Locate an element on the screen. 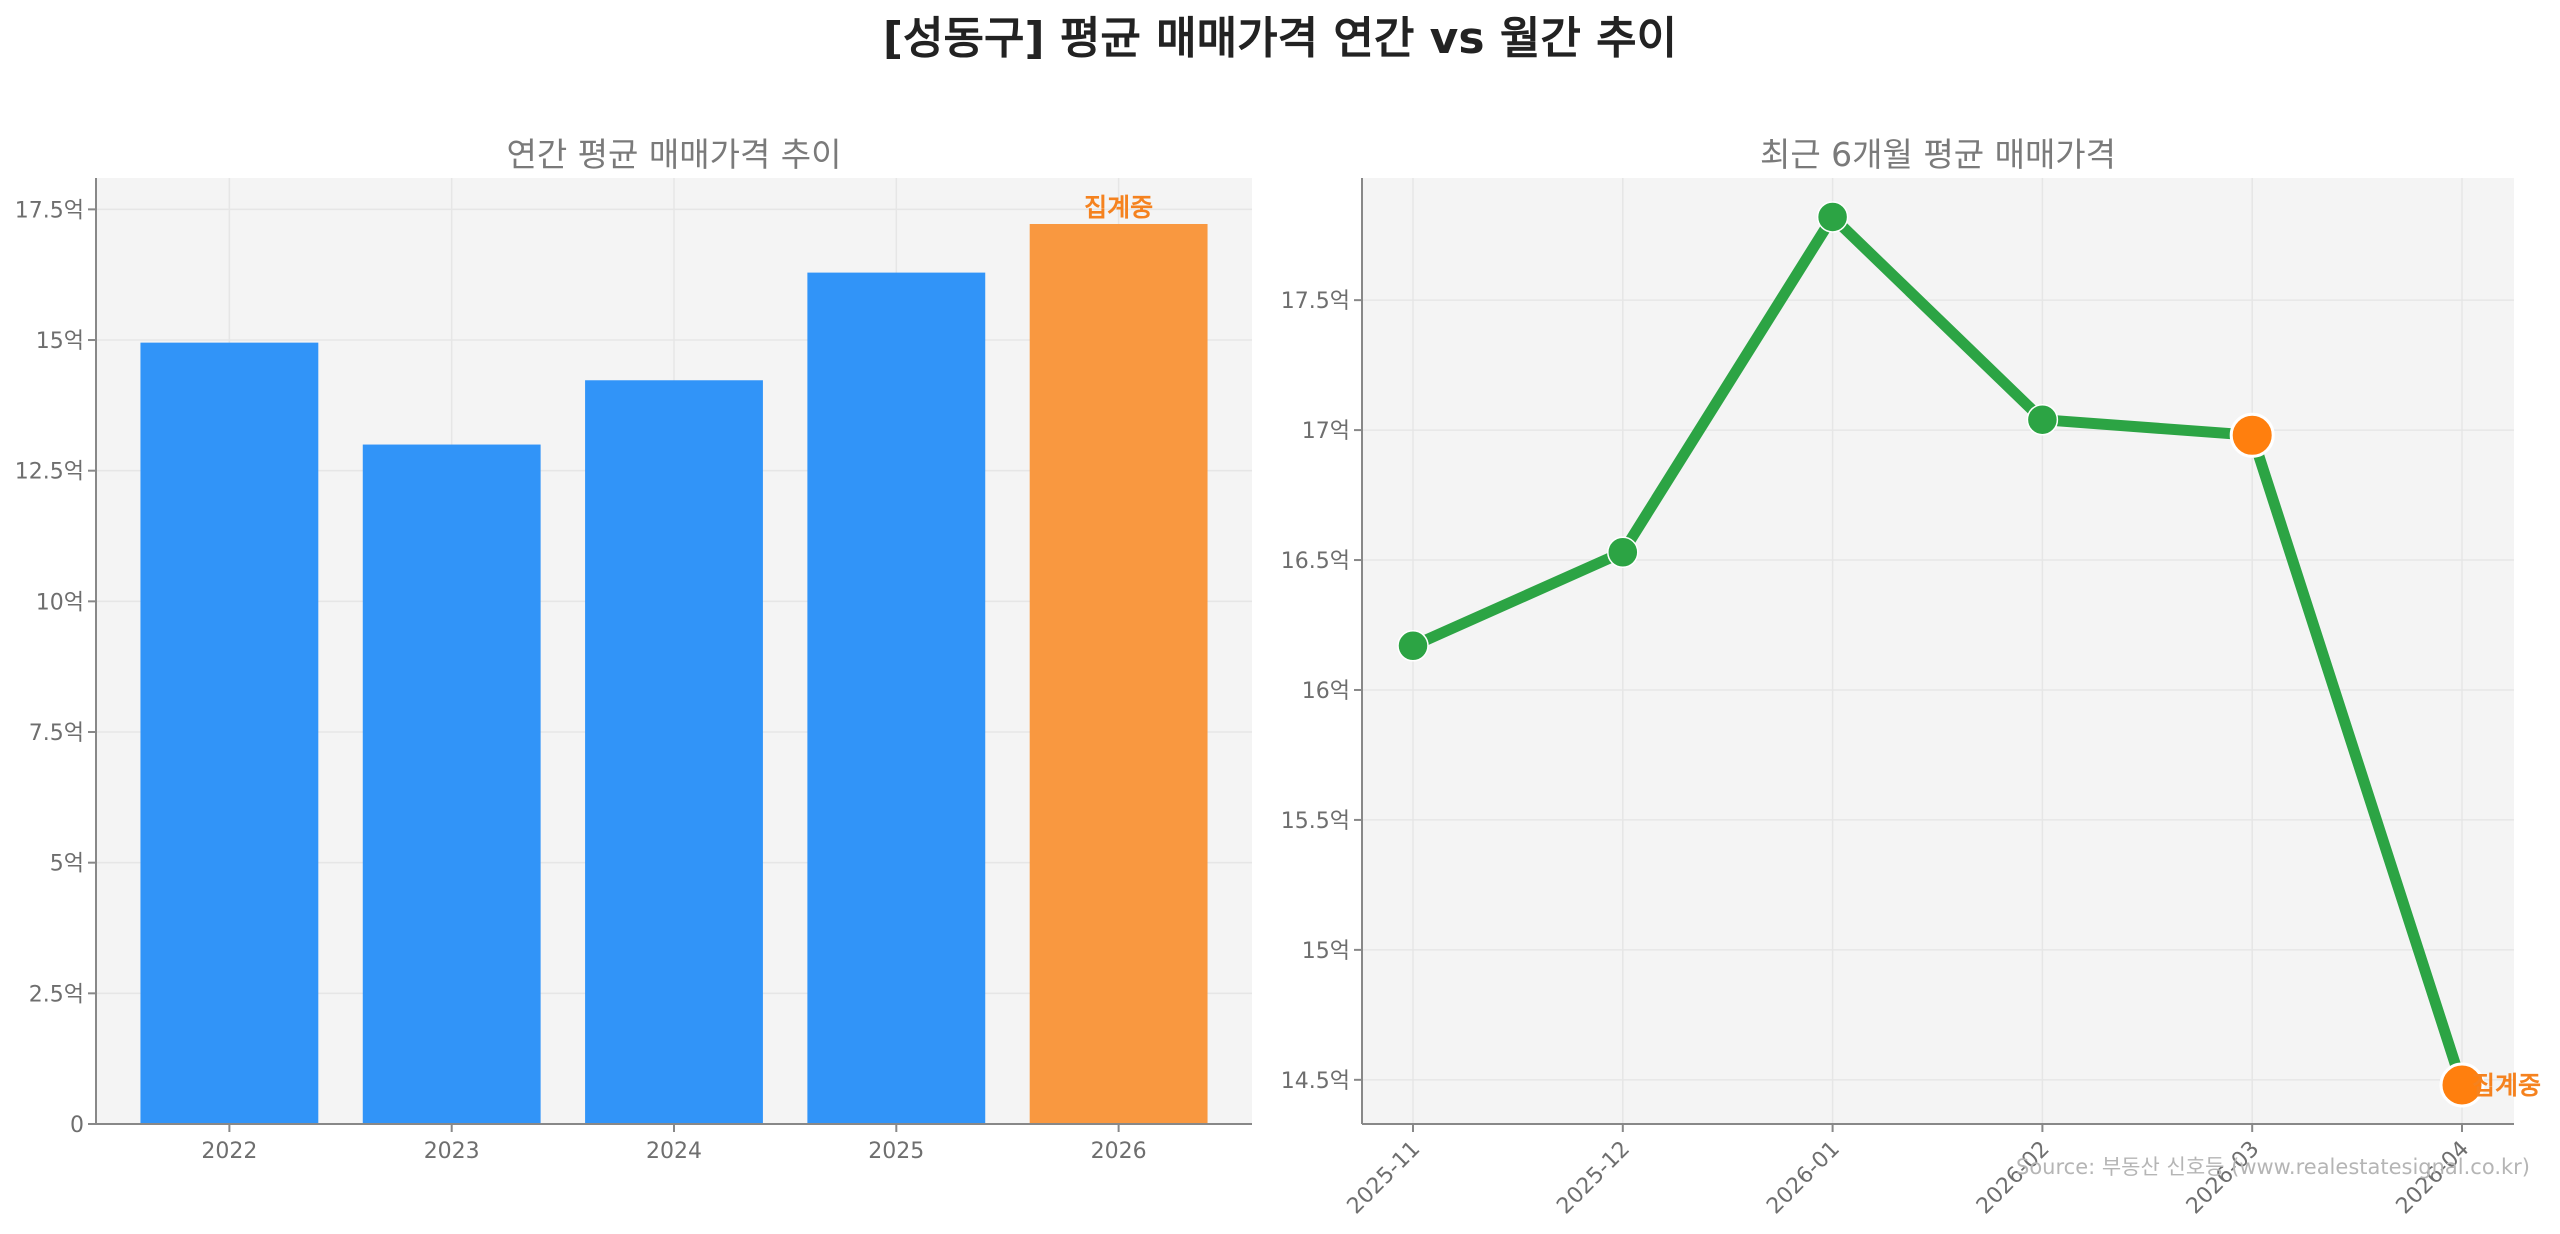 The height and width of the screenshot is (1234, 2560). main-title: [성동구] 평균 매매가격 연간 vs 월간 추이 is located at coordinates (1280, 38).